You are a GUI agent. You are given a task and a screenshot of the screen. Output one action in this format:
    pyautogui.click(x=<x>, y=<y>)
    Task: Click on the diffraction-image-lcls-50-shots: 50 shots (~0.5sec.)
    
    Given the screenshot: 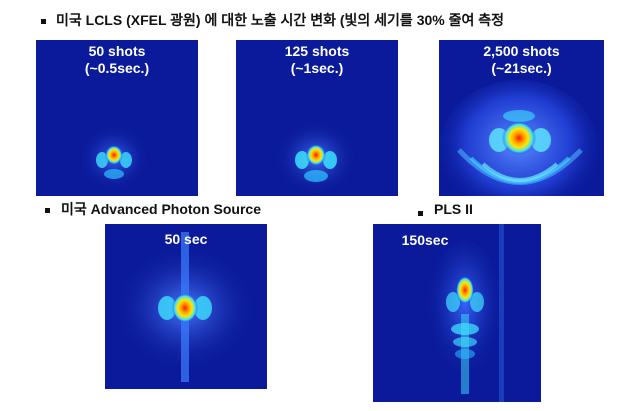 What is the action you would take?
    pyautogui.click(x=117, y=118)
    